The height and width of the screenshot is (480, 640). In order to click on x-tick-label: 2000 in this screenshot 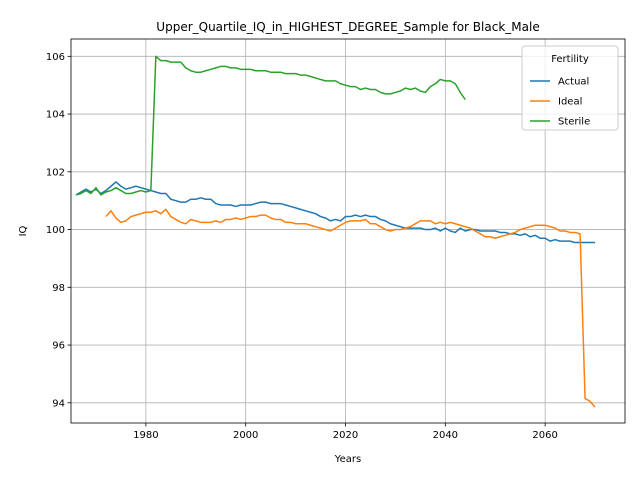, I will do `click(245, 435)`.